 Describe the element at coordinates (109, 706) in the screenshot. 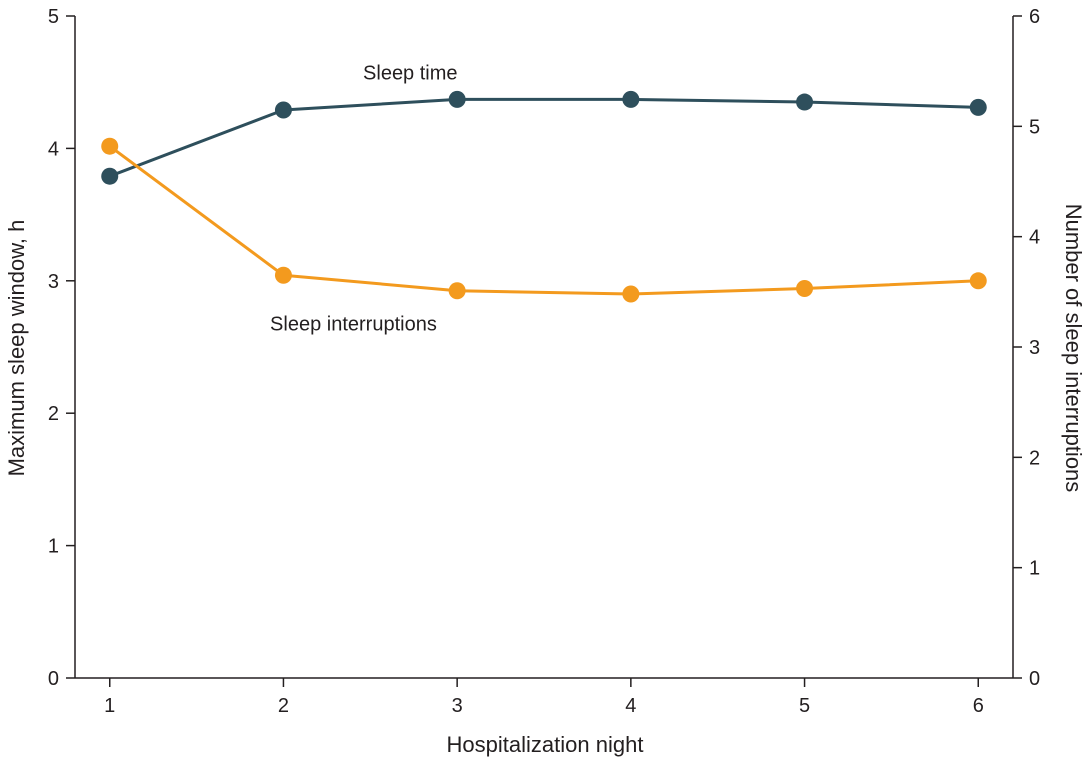

I see `x-tick-label: 1` at that location.